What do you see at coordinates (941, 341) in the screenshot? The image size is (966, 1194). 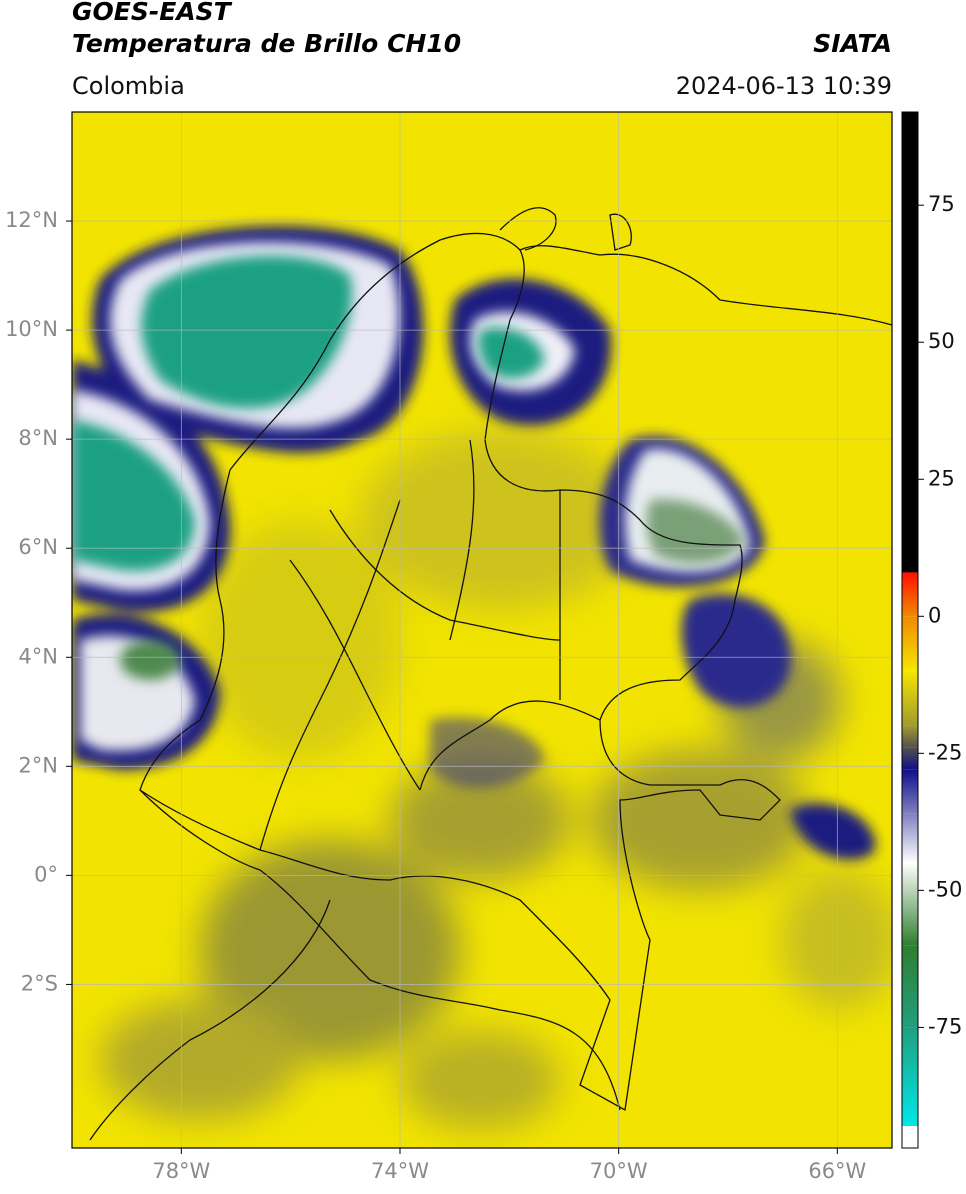 I see `colorbar-tick-label: 50` at bounding box center [941, 341].